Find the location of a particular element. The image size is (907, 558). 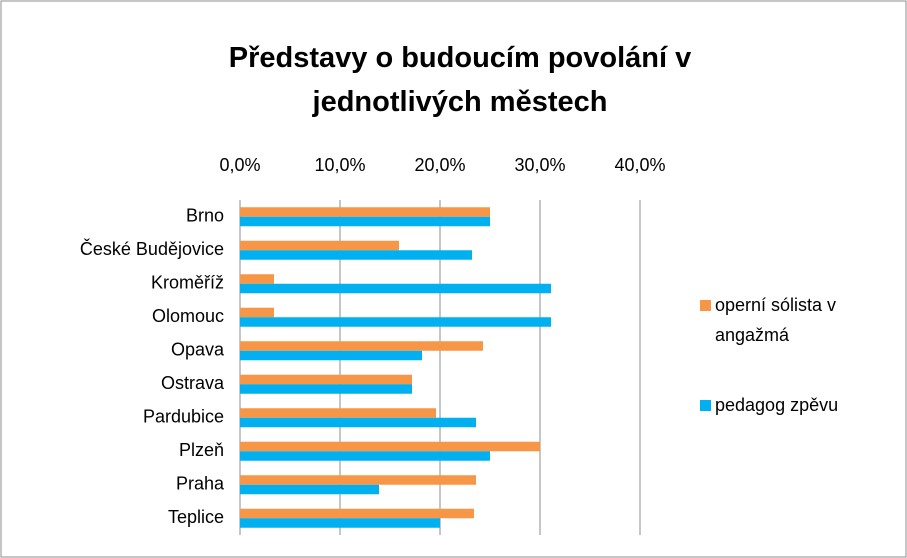

x-tick-label: 20,0% is located at coordinates (439, 165).